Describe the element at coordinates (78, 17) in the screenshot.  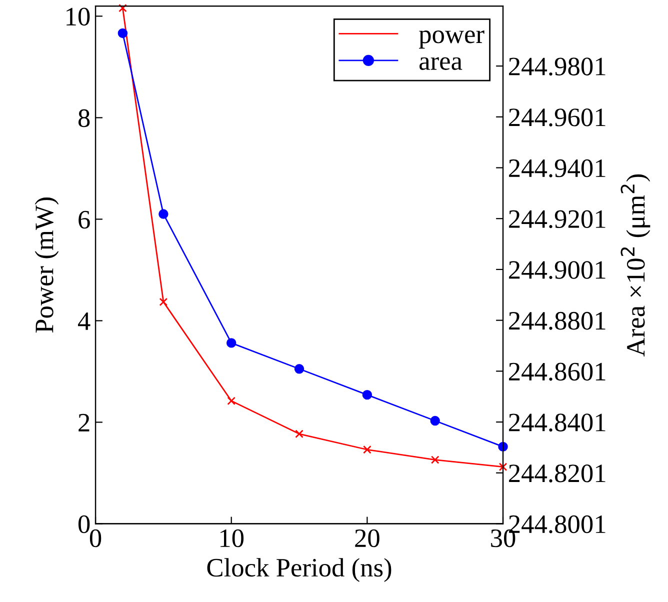
I see `y-tick-label: 10` at that location.